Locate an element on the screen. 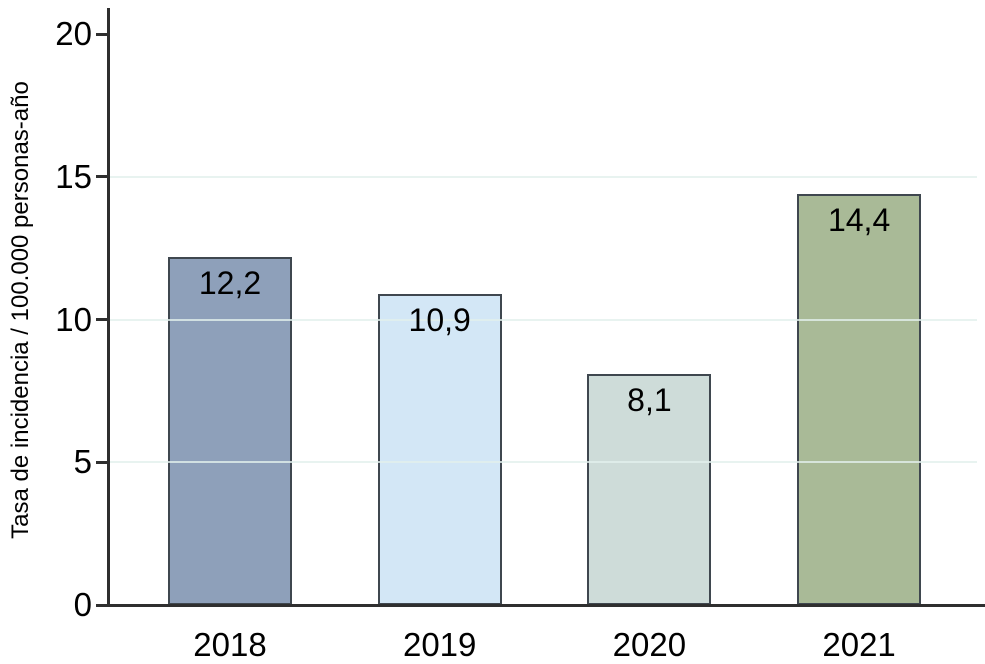 The height and width of the screenshot is (664, 985). x-tick-label-2021: 2021 is located at coordinates (859, 644).